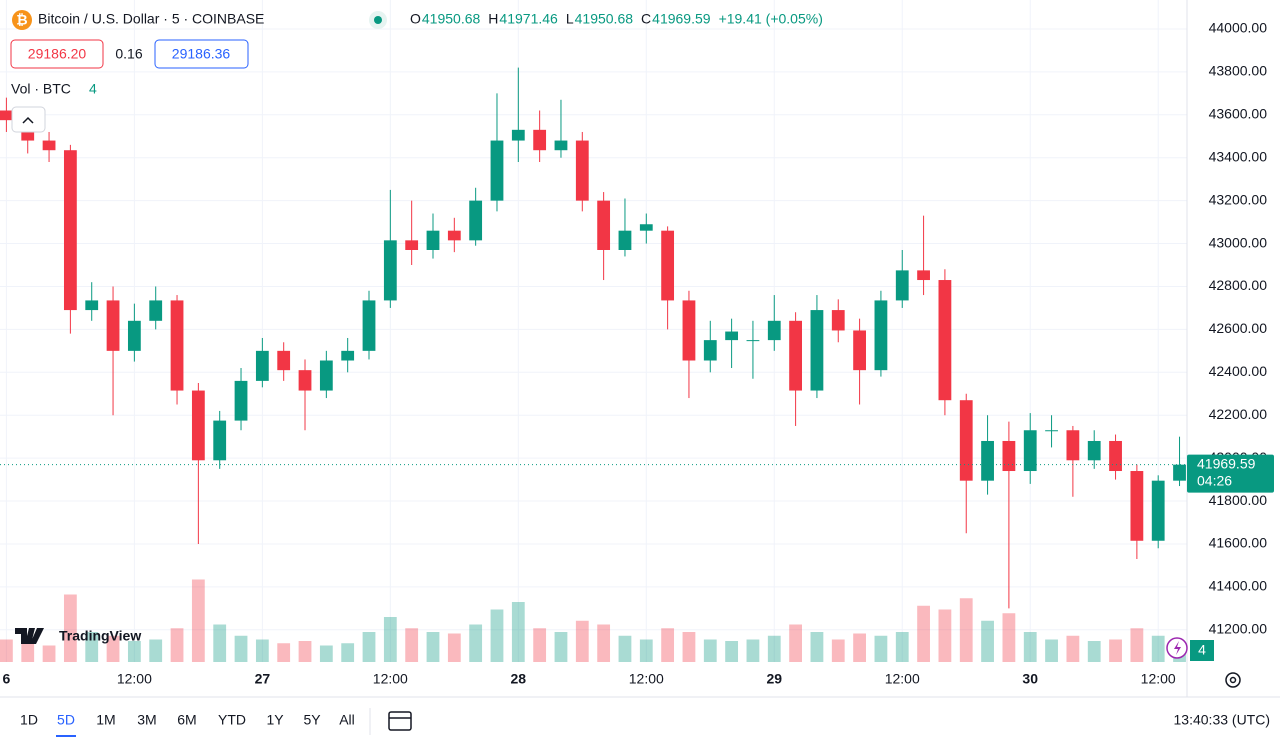 The image size is (1280, 745). What do you see at coordinates (1238, 500) in the screenshot?
I see `y-tick-label: 41800.00` at bounding box center [1238, 500].